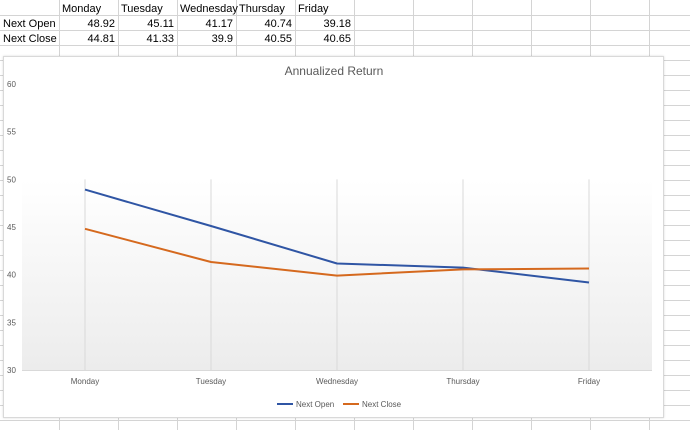 This screenshot has height=430, width=690. I want to click on y-tick-label: 35, so click(11, 322).